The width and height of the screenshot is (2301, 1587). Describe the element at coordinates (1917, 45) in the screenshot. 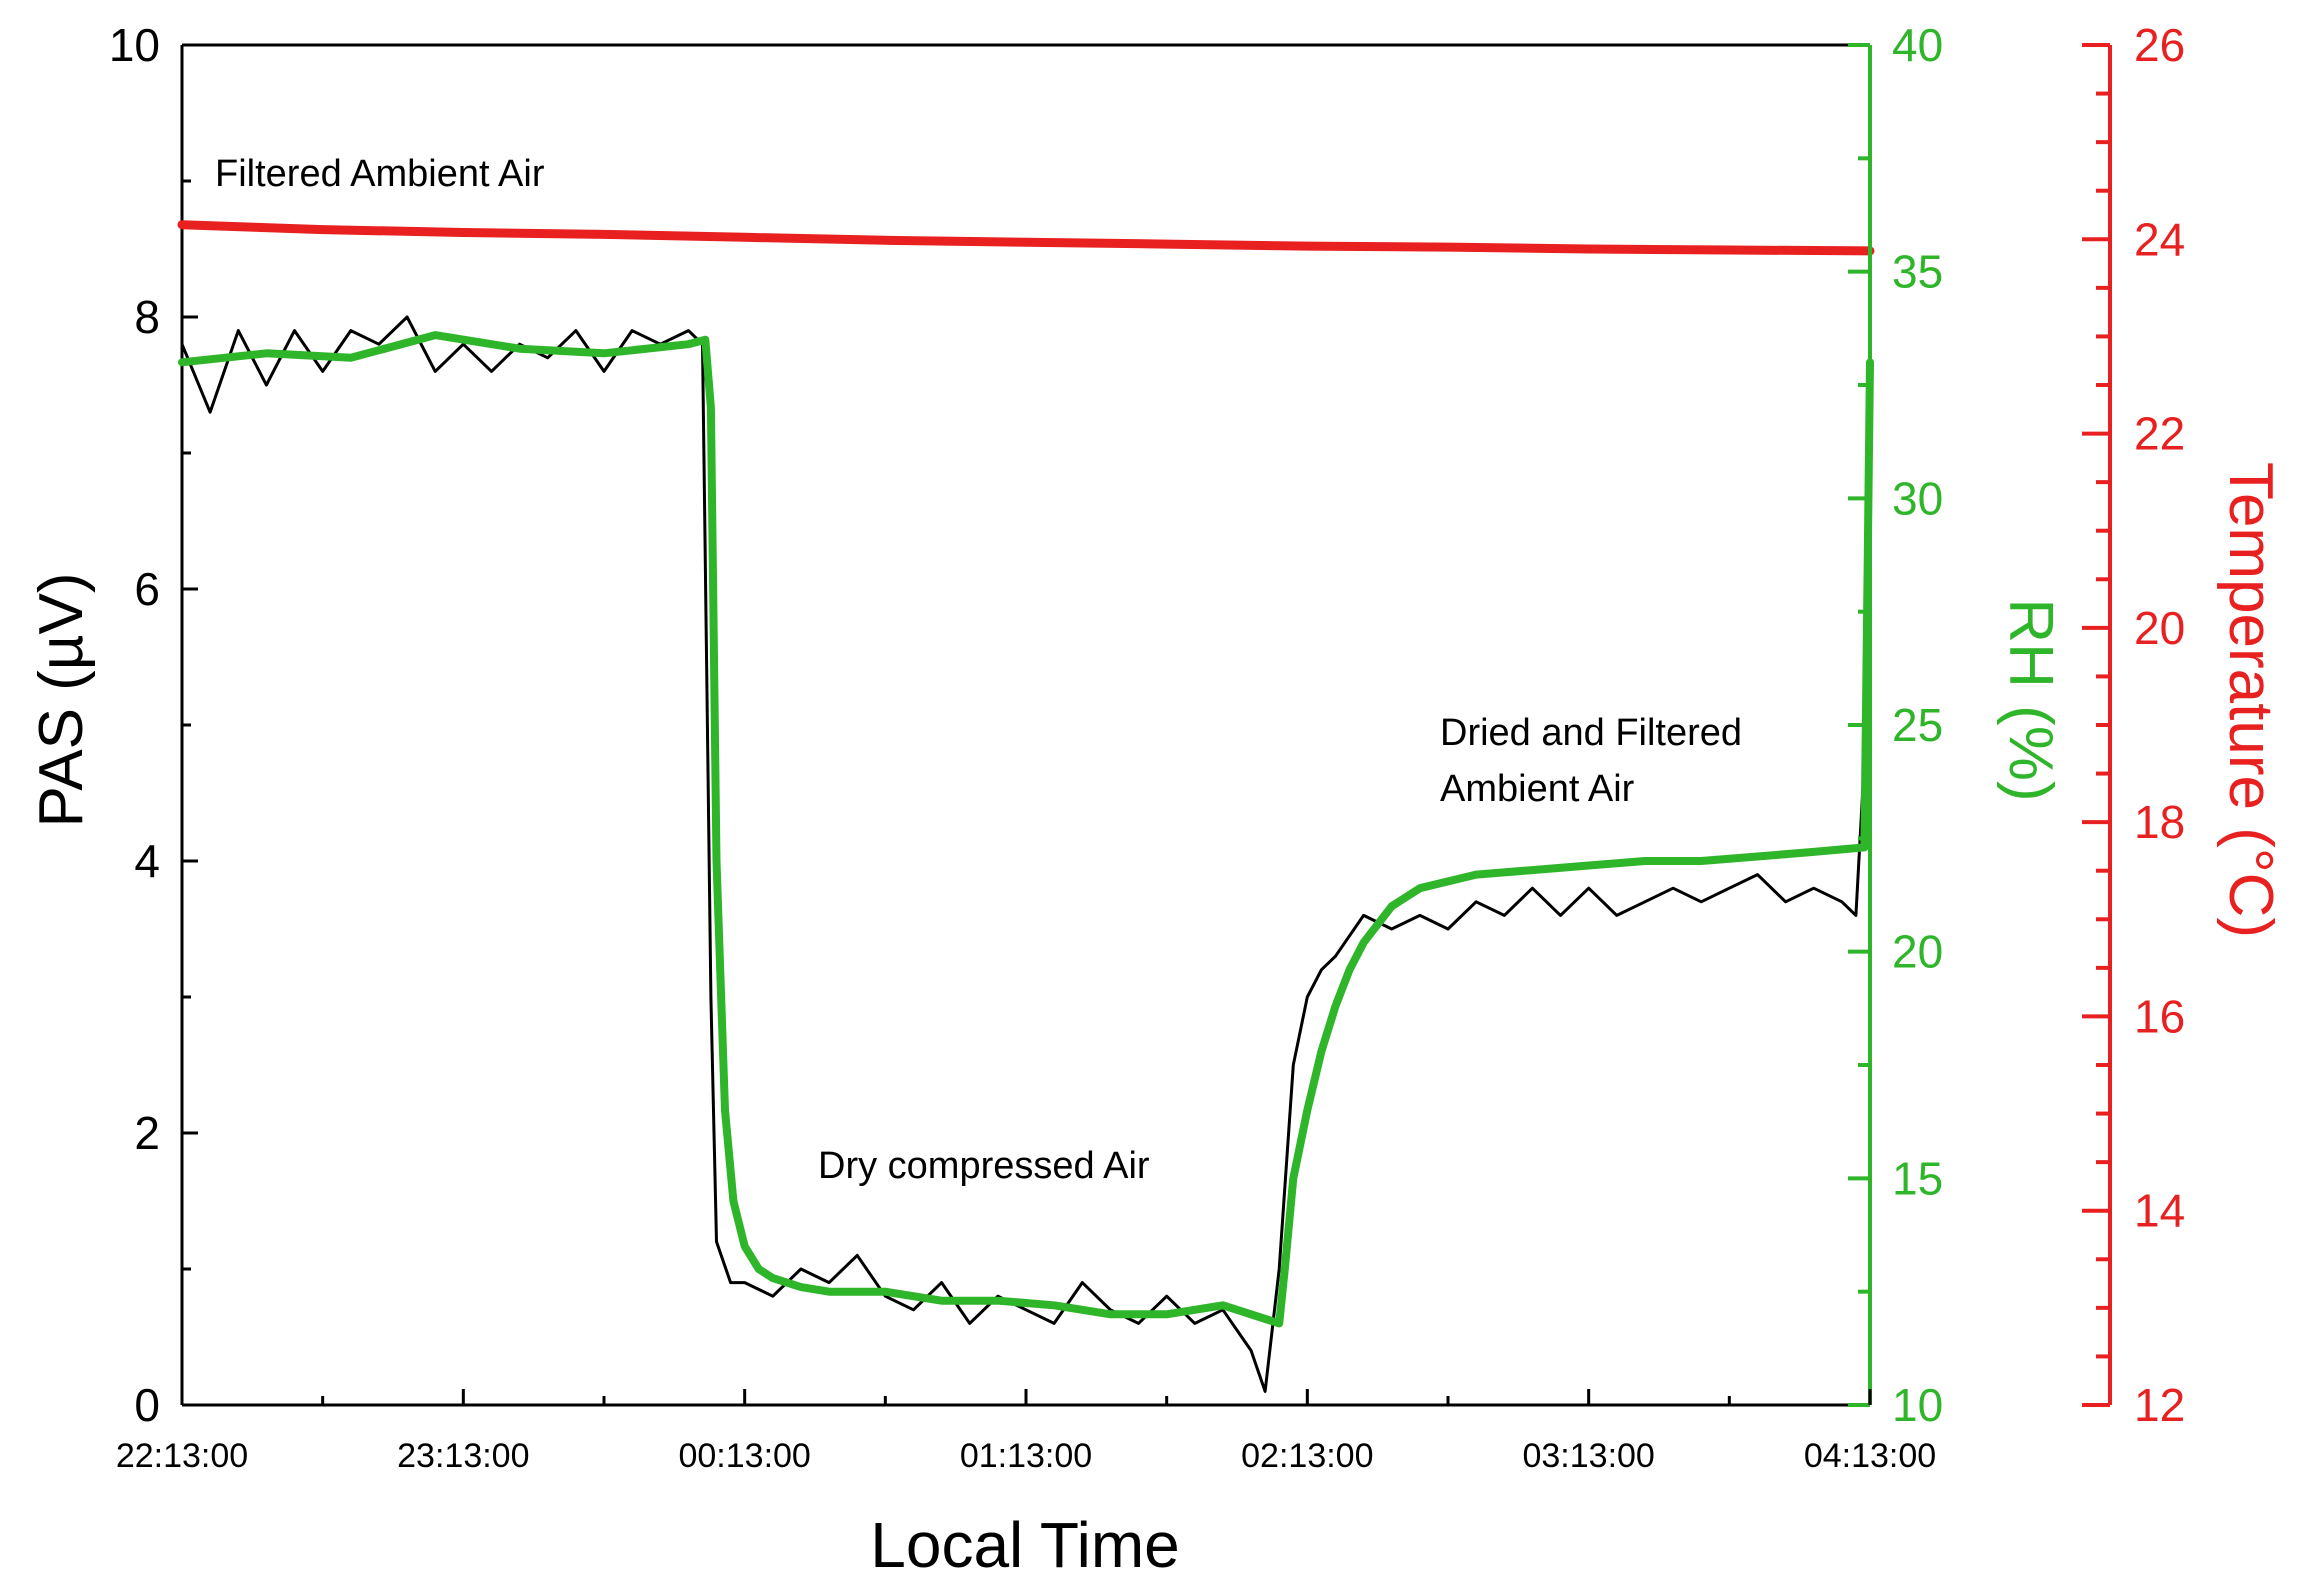

I see `rh-tick-label: 40` at that location.